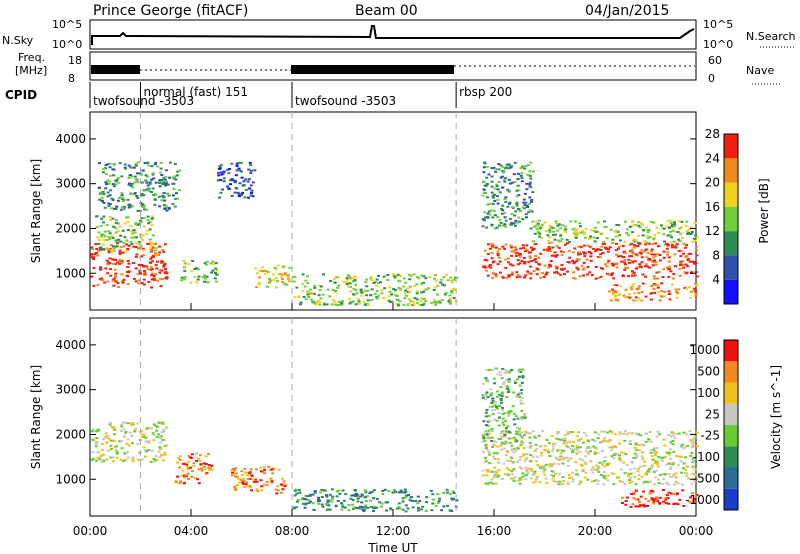  Describe the element at coordinates (170, 11) in the screenshot. I see `station-title: Prince George (fitACF)` at that location.